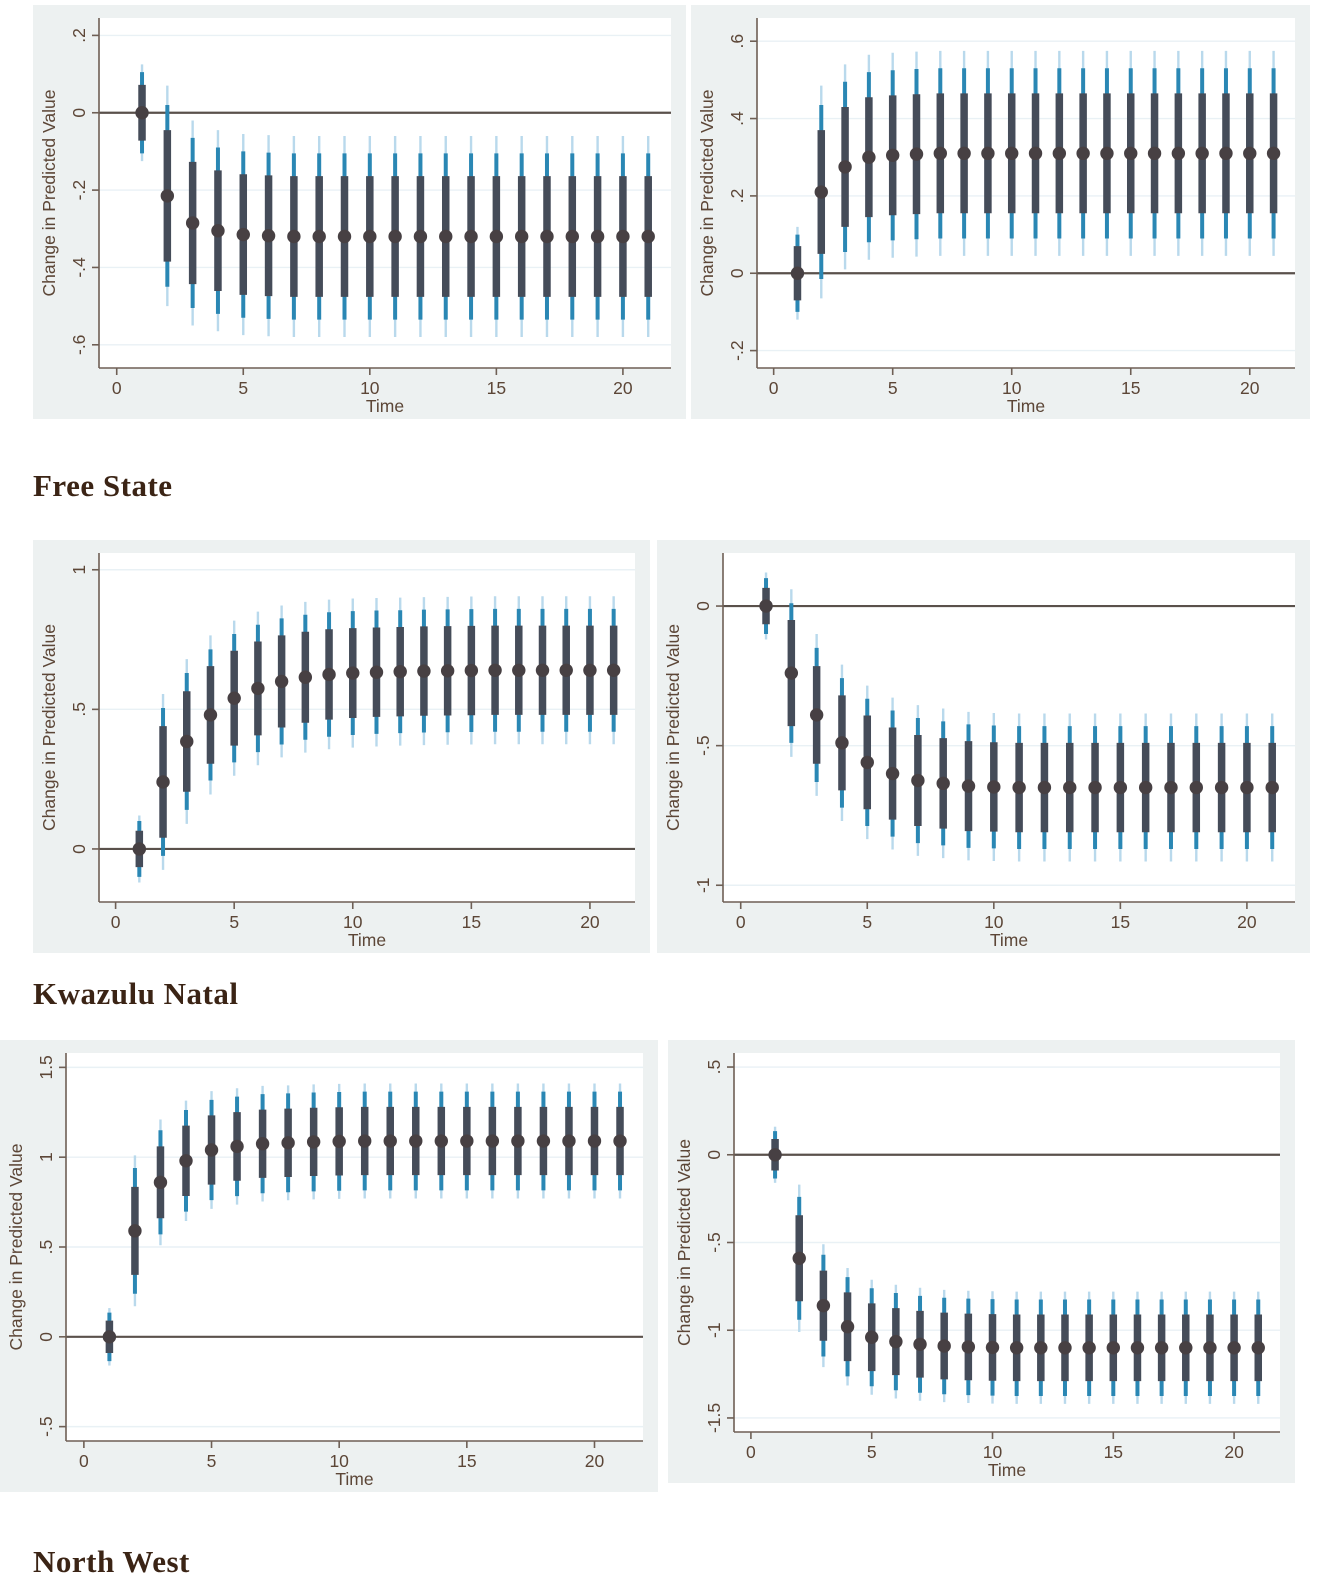  What do you see at coordinates (893, 388) in the screenshot?
I see `x-tick-label: 5` at bounding box center [893, 388].